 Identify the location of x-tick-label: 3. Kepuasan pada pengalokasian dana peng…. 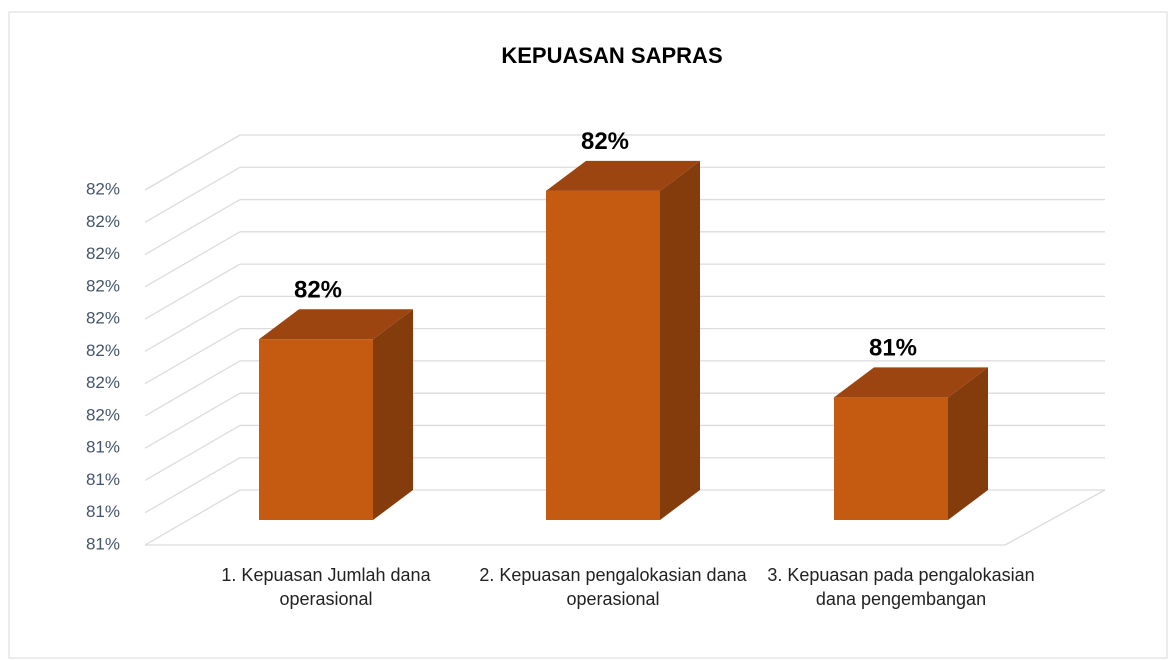
(901, 587).